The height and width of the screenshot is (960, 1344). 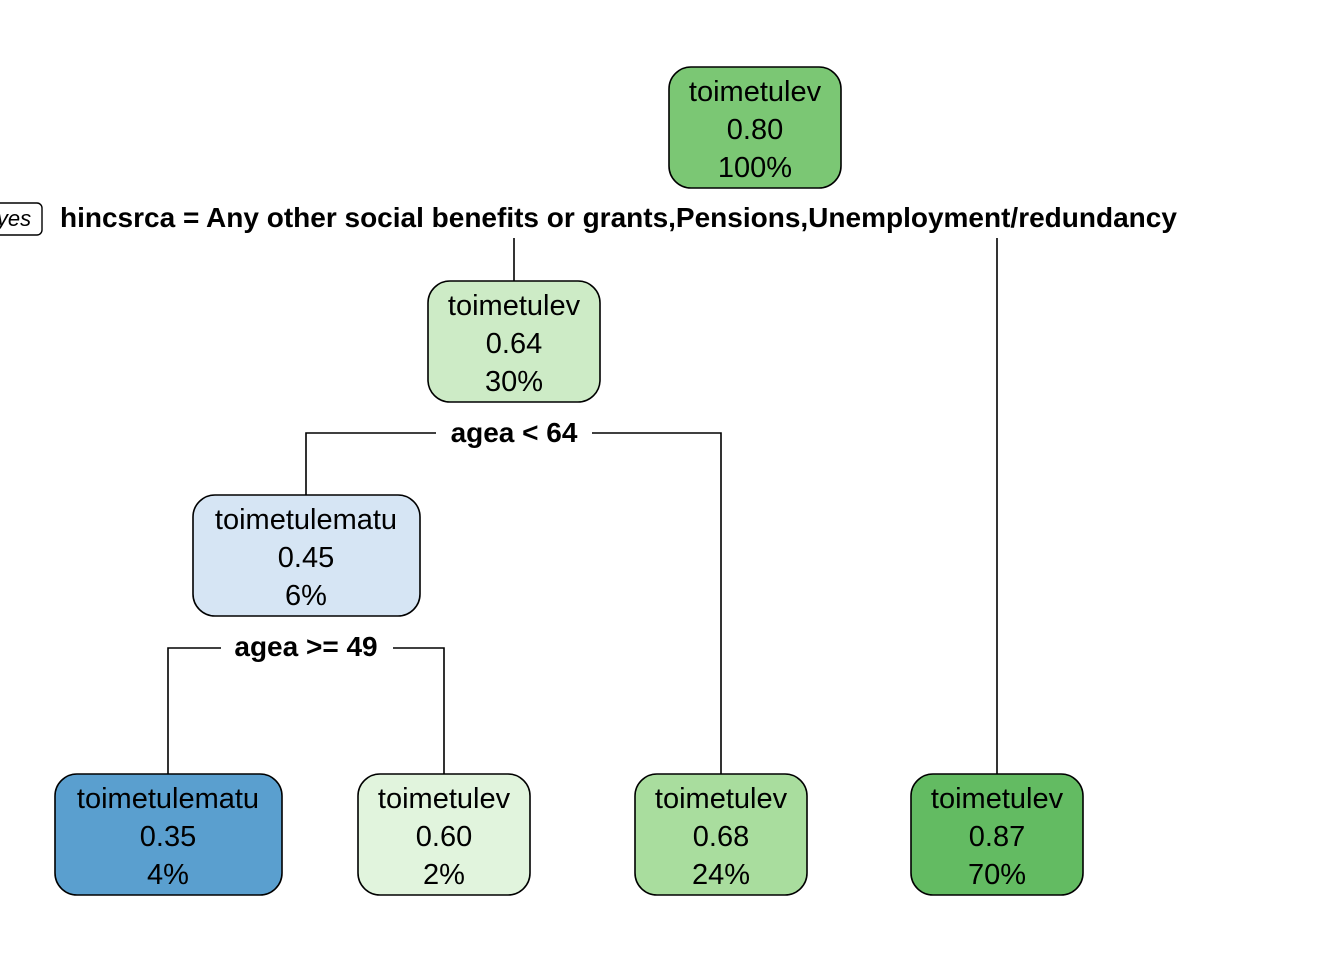 I want to click on tree-node-8: toimetulematu 0.35 4%, so click(x=168, y=834).